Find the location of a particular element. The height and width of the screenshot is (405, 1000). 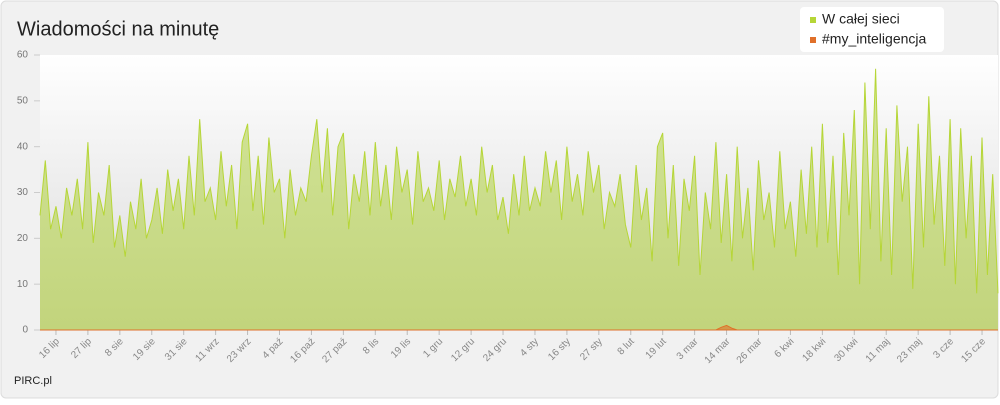

y-tick-label: 10 is located at coordinates (23, 284).